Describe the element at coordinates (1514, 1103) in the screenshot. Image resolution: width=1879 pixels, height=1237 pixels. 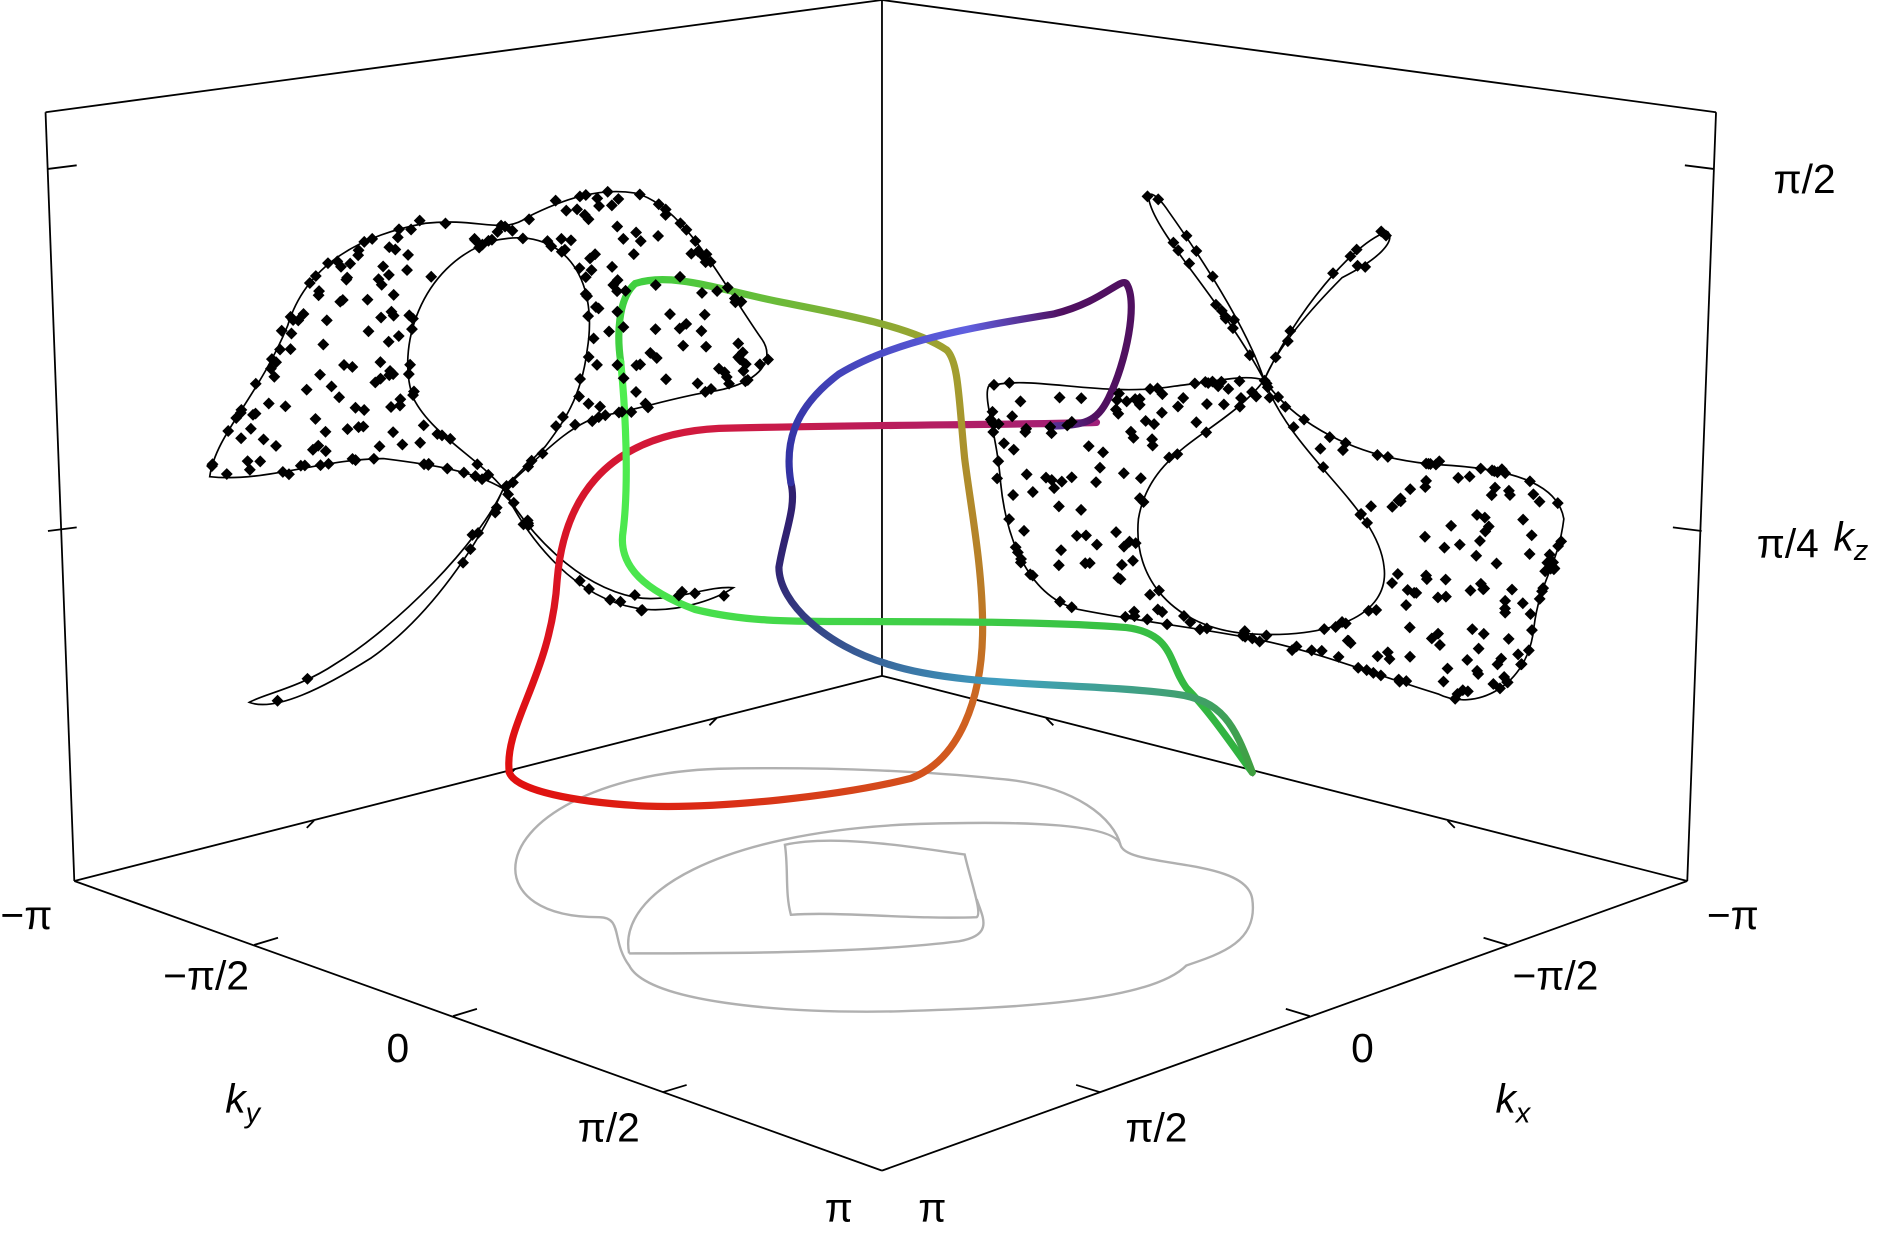
I see `kx-axis-label: kx` at that location.